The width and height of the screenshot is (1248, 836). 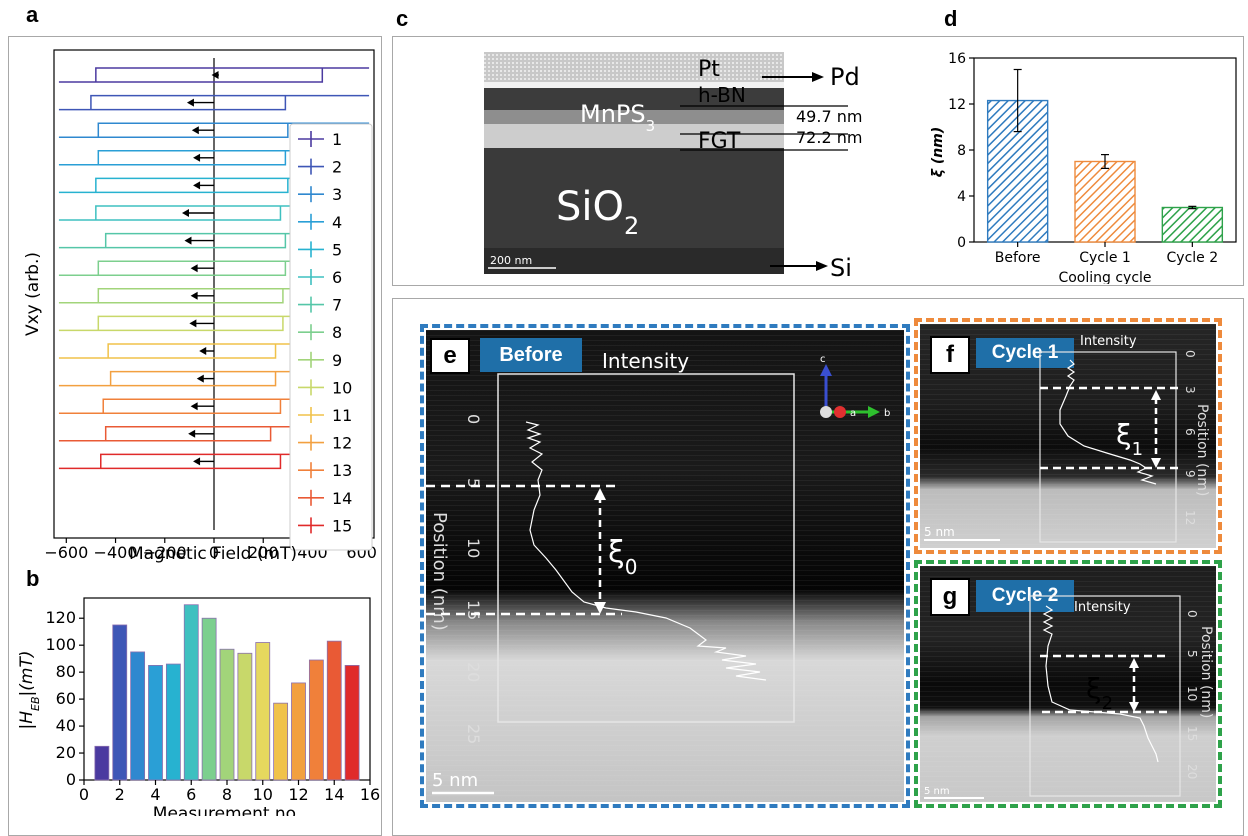 I want to click on profile-overlay-g: 0 5 10 15 20 Position (nm) ξ2 5 nm, so click(x=1069, y=697).